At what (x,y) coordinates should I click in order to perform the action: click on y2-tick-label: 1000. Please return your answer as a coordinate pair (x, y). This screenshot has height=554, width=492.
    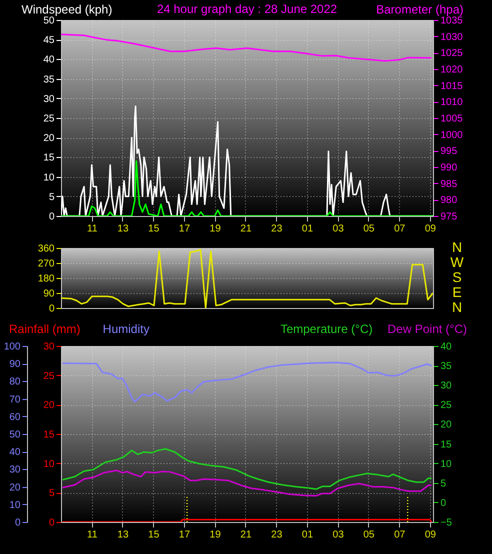
    Looking at the image, I should click on (452, 135).